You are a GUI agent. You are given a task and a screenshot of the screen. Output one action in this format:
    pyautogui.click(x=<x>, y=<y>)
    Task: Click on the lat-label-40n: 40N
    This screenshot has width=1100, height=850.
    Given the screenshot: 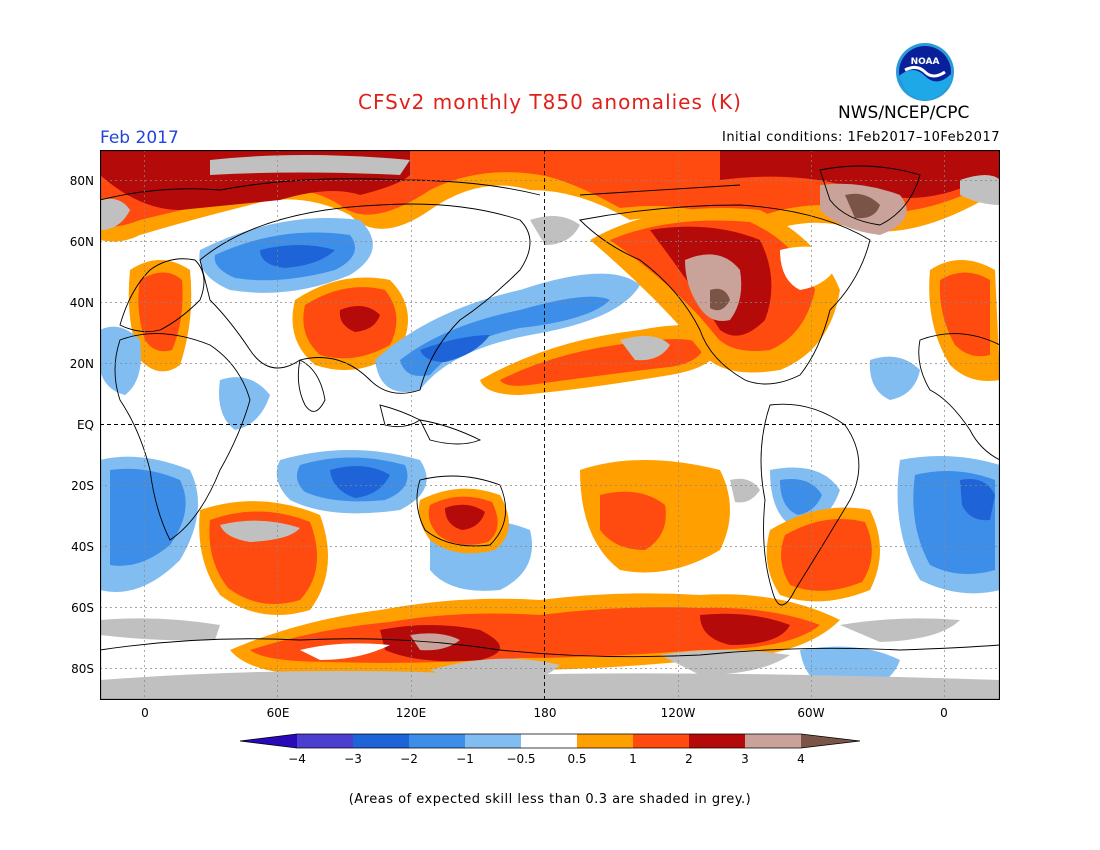 What is the action you would take?
    pyautogui.click(x=81, y=303)
    